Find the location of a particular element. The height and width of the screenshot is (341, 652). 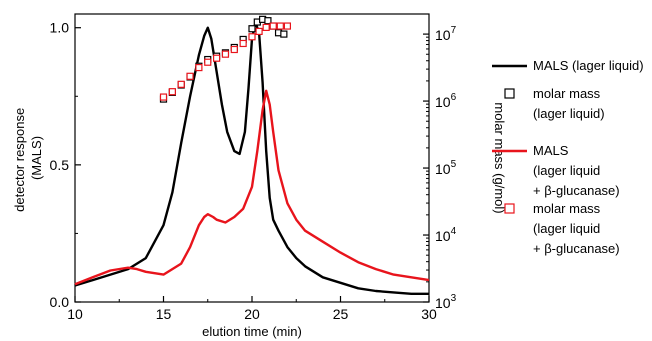

x-tick-label-1: 15 is located at coordinates (164, 314).